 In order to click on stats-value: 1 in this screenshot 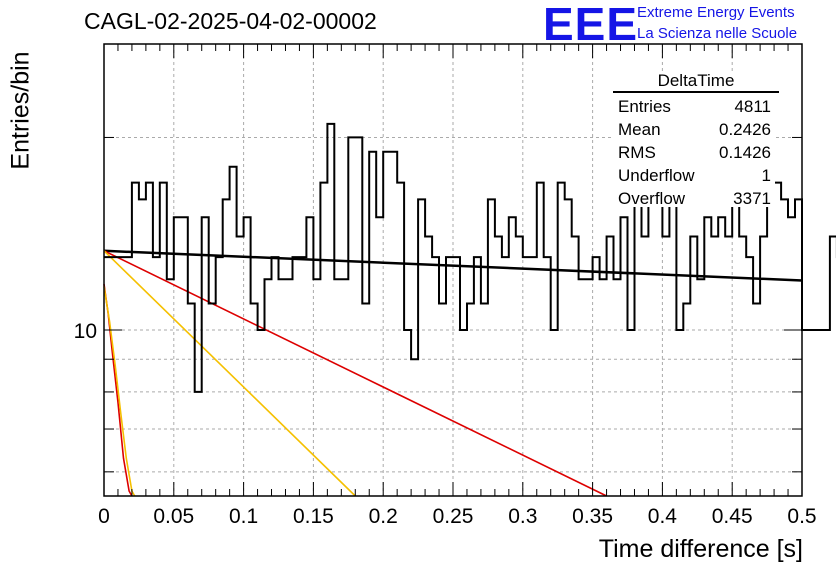, I will do `click(766, 175)`.